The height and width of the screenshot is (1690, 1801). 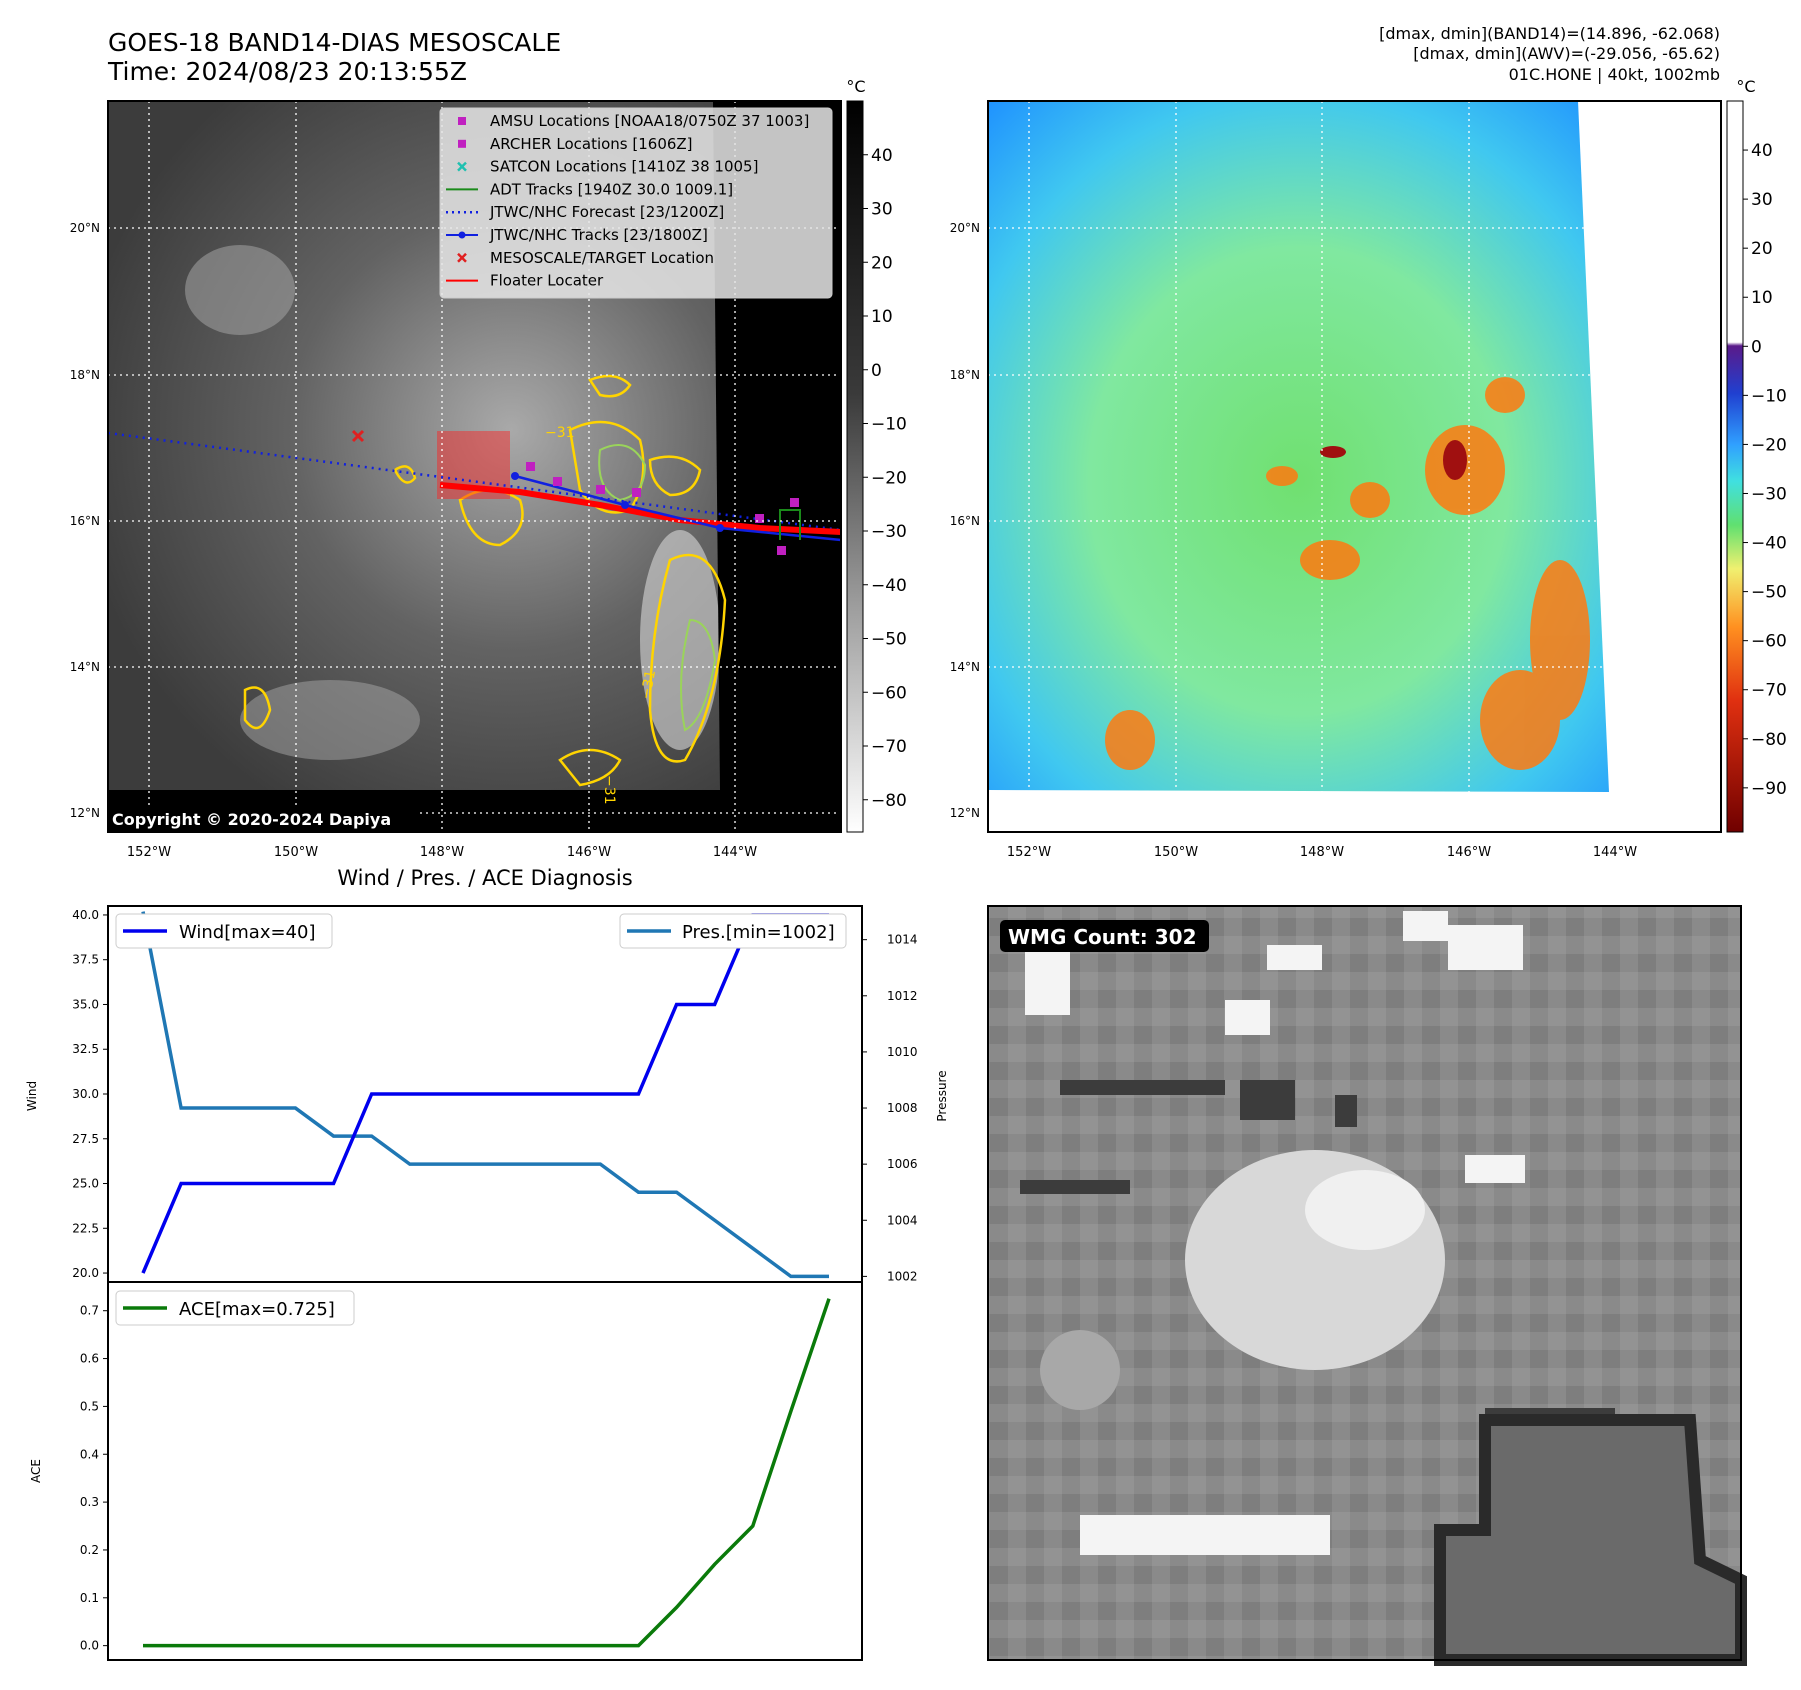 I want to click on colorbar-tick-label: 0, so click(x=1756, y=347).